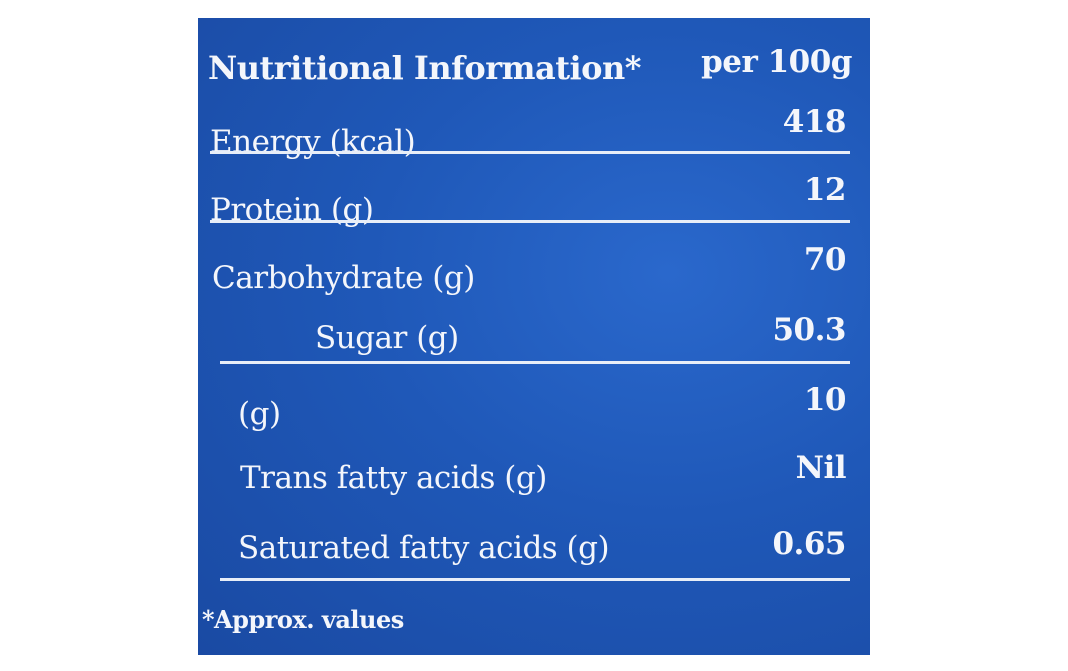  What do you see at coordinates (387, 338) in the screenshot?
I see `row-label: Sugar (g)` at bounding box center [387, 338].